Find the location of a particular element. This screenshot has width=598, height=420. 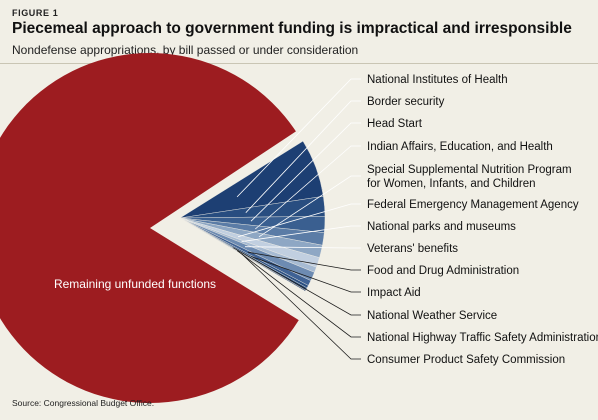

slice-label-national-institutes-of-health: National Institutes of Health is located at coordinates (437, 80).